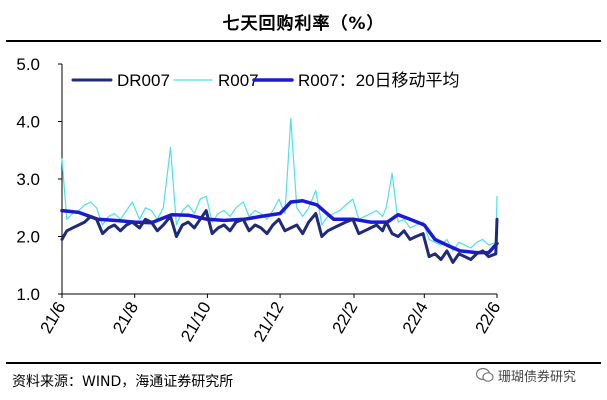  Describe the element at coordinates (303, 24) in the screenshot. I see `chart-title: 七天回购利率（%）` at that location.